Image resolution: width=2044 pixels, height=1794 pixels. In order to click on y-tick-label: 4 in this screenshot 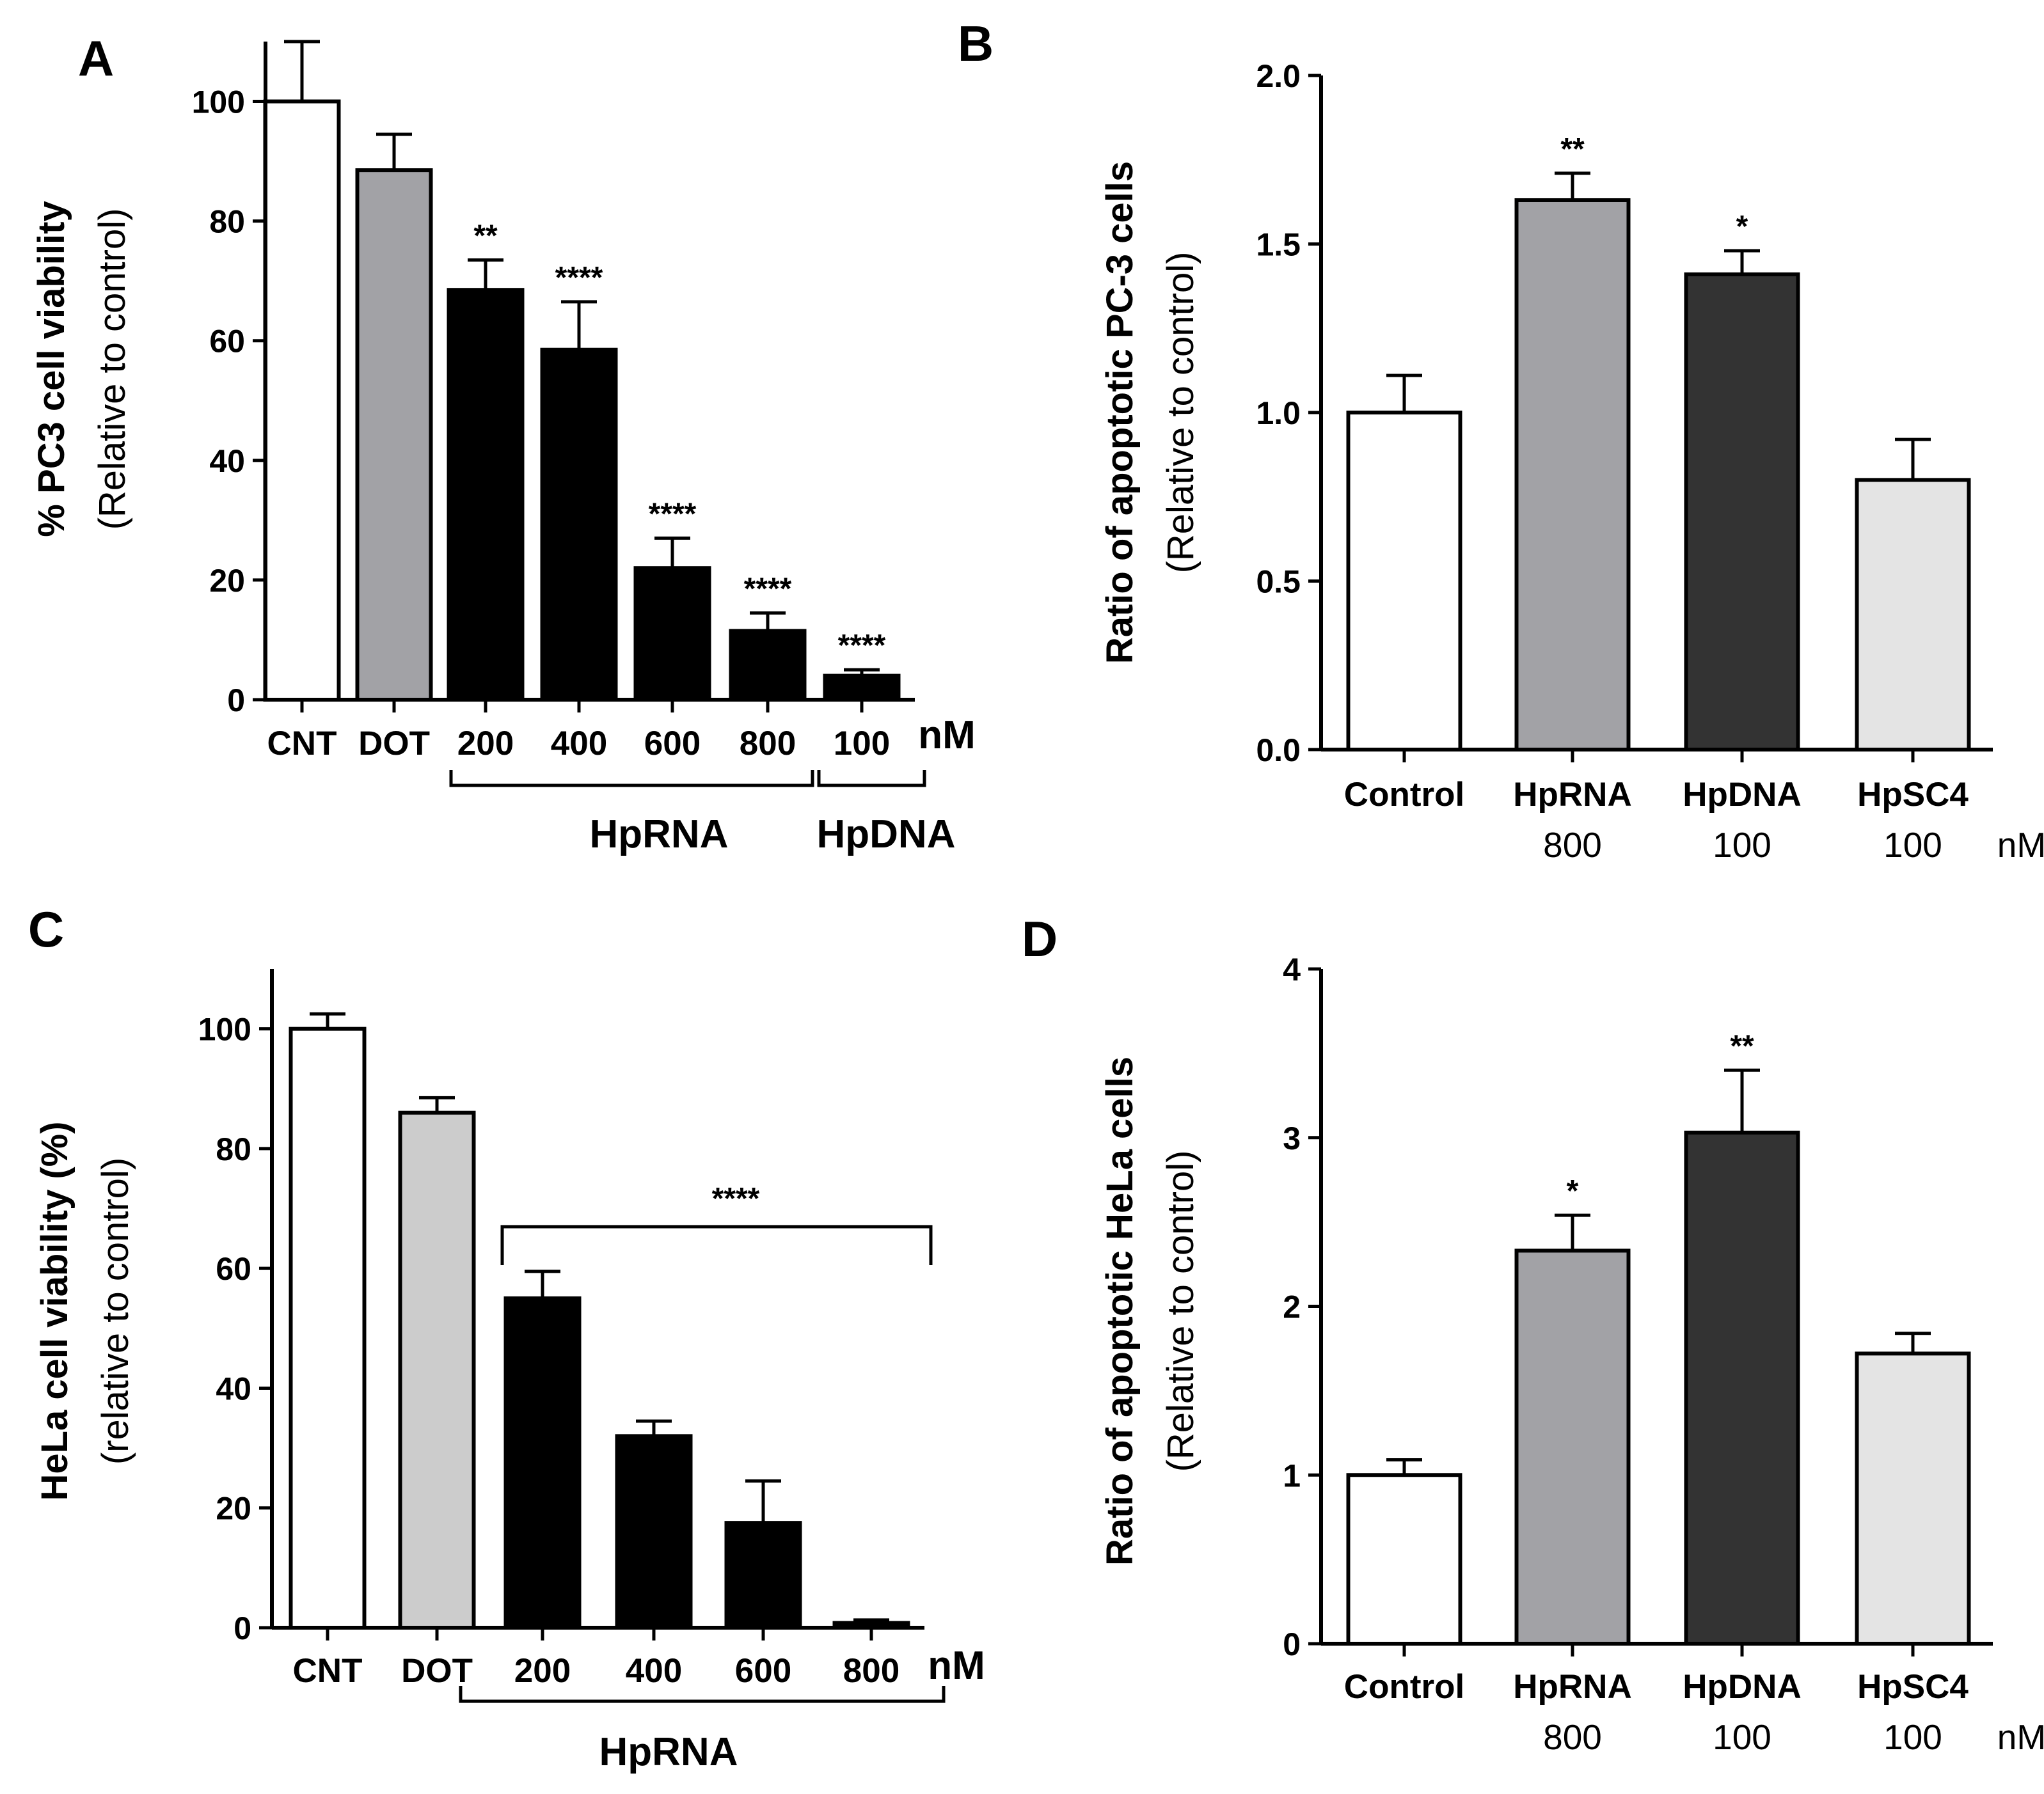, I will do `click(1292, 969)`.